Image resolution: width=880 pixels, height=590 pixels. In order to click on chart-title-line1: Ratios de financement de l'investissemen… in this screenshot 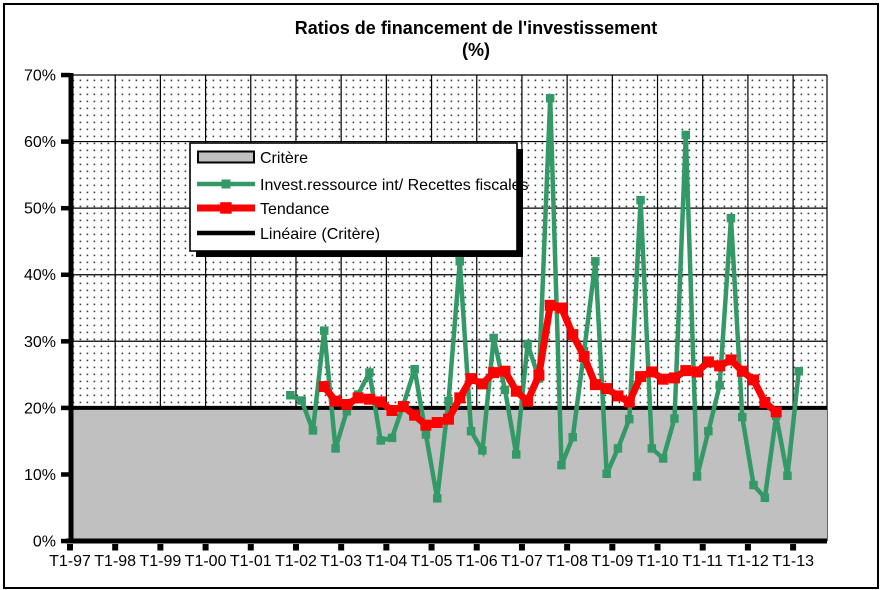, I will do `click(476, 28)`.